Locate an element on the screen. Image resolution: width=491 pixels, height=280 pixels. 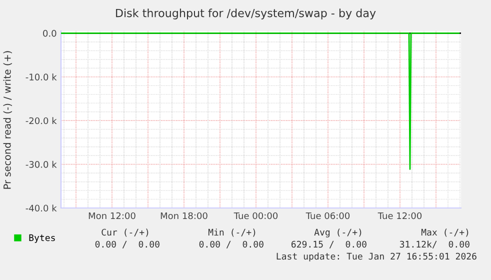
chart-title: Disk throughput for /dev/system/swap - by day is located at coordinates (246, 14).